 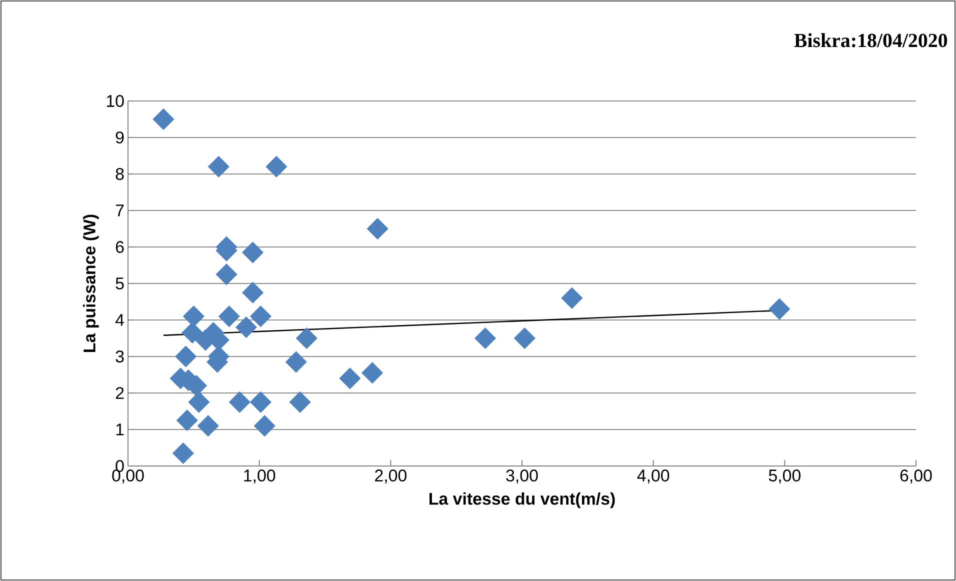 What do you see at coordinates (522, 477) in the screenshot?
I see `x-tick-label: 3,00` at bounding box center [522, 477].